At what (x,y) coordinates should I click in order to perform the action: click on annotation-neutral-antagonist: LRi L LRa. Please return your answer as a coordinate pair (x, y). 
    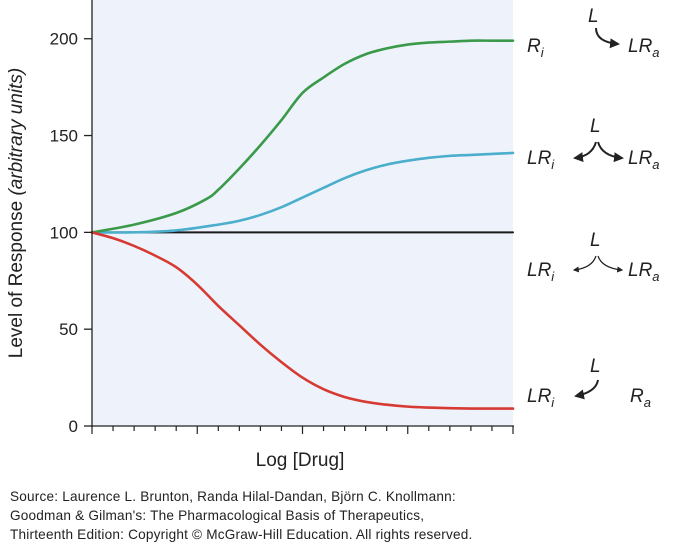
    Looking at the image, I should click on (593, 257).